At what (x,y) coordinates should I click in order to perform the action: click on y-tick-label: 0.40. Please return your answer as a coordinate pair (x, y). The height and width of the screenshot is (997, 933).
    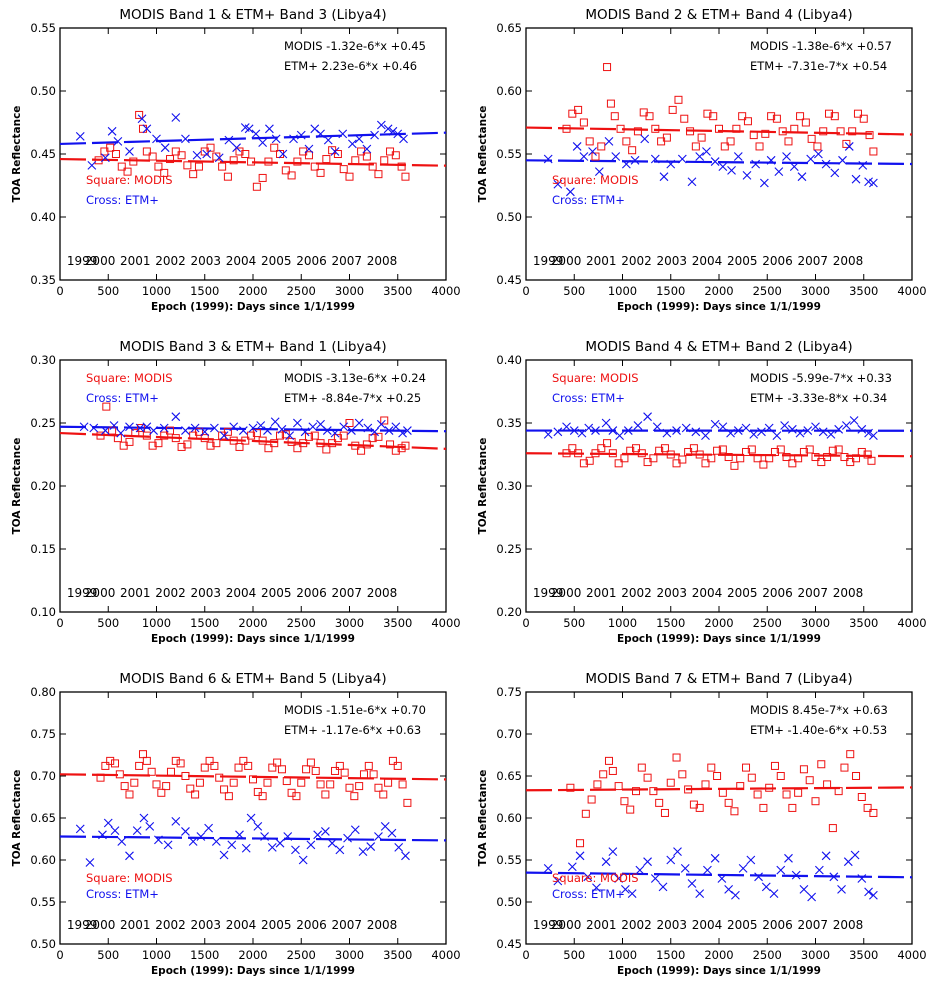
    Looking at the image, I should click on (509, 360).